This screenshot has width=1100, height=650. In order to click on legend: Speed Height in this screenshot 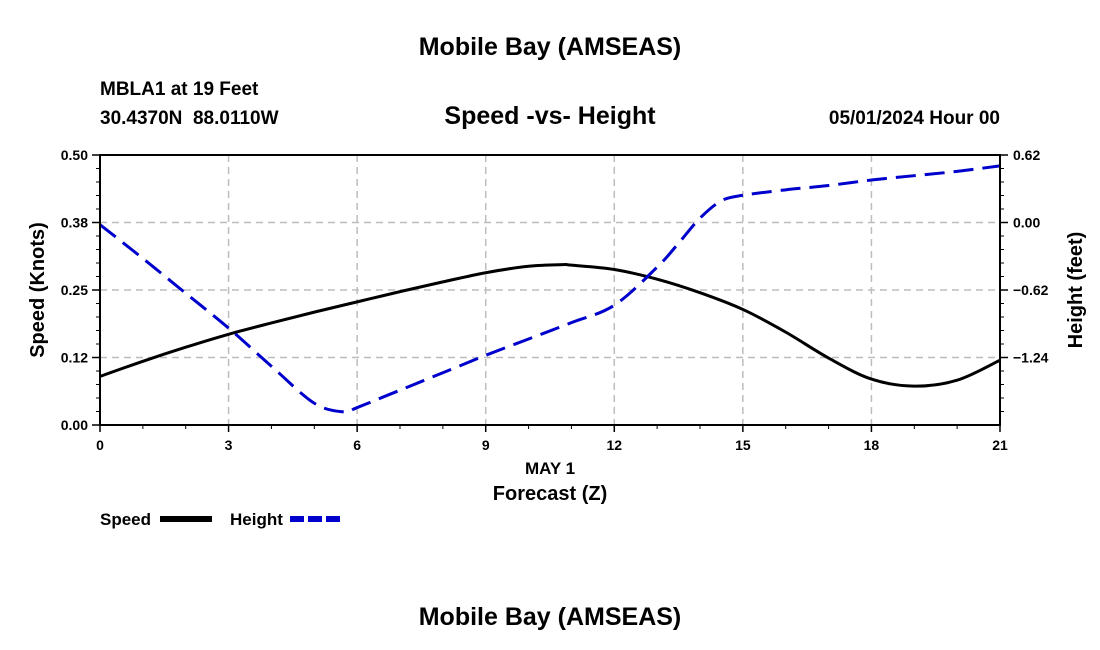, I will do `click(221, 519)`.